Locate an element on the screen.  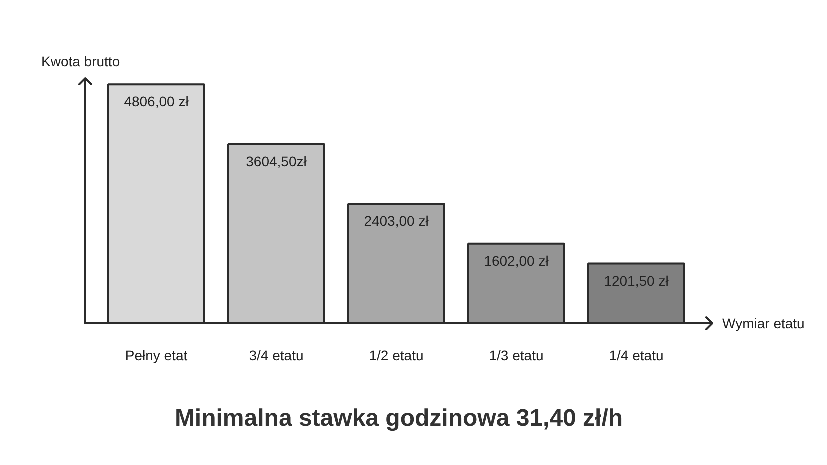
data-label: 1201,50 zł is located at coordinates (637, 280).